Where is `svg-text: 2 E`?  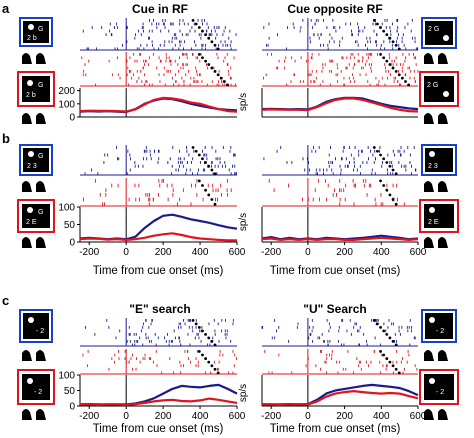
svg-text: 2 E is located at coordinates (433, 222).